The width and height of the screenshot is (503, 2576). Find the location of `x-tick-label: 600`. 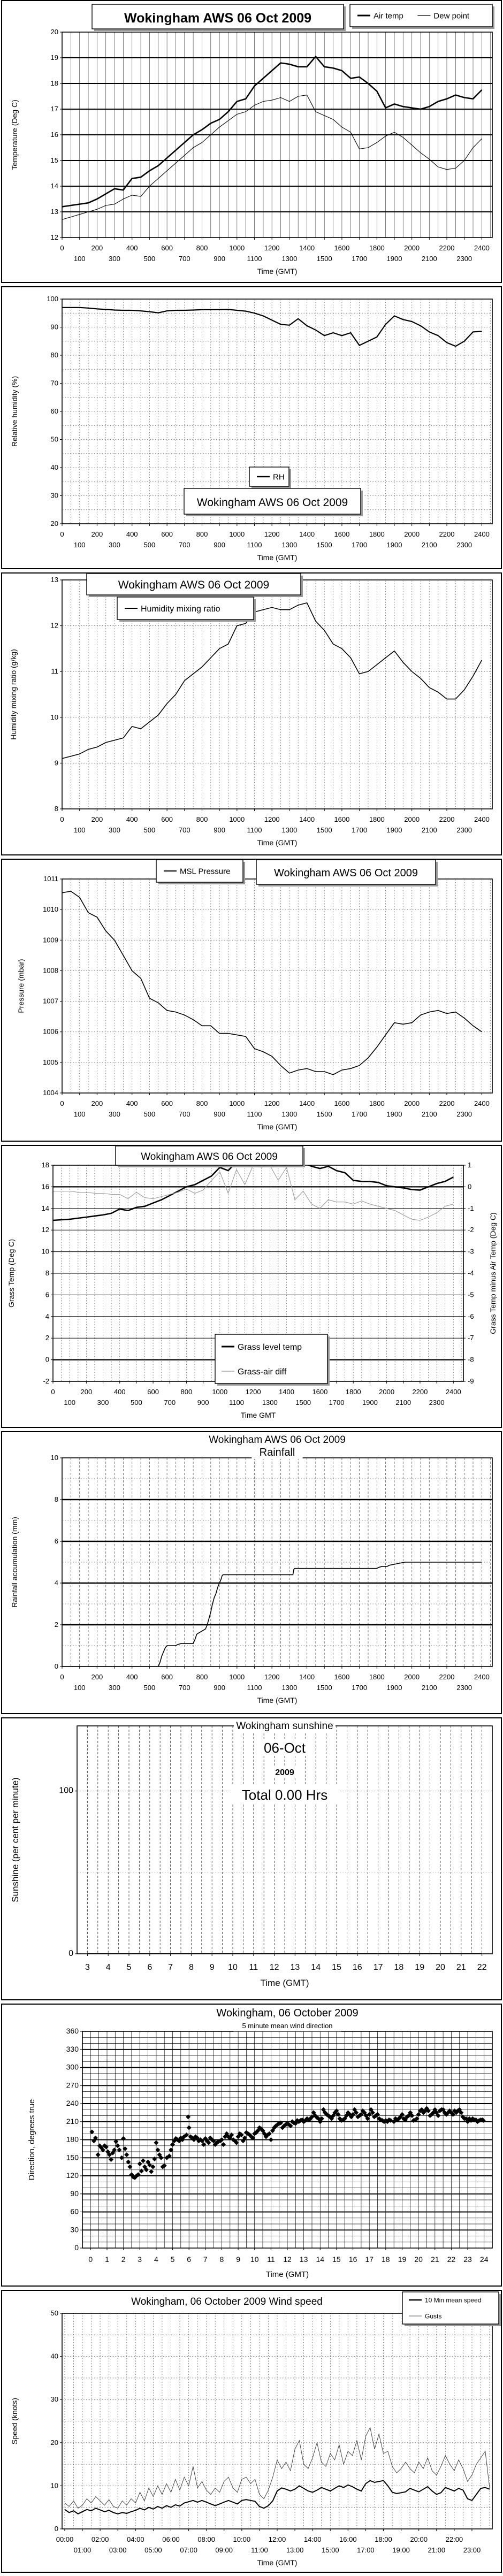

x-tick-label: 600 is located at coordinates (167, 1677).